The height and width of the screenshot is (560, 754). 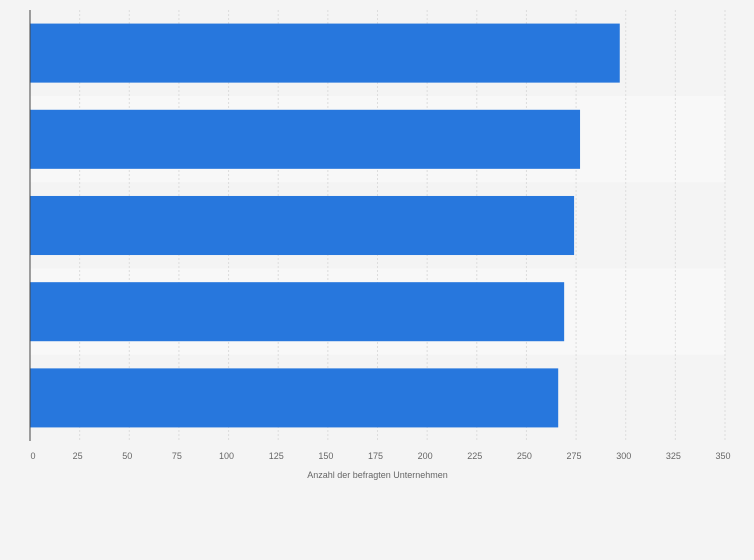 What do you see at coordinates (524, 456) in the screenshot?
I see `x-tick-label: 250` at bounding box center [524, 456].